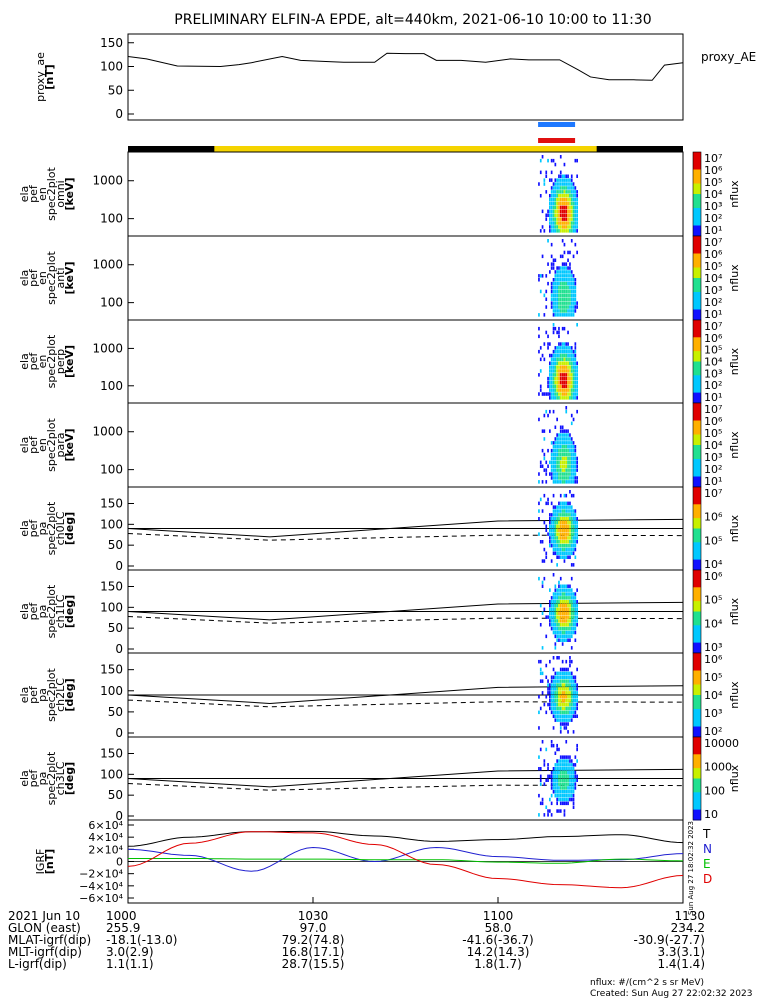 The height and width of the screenshot is (1004, 775). What do you see at coordinates (42, 445) in the screenshot?
I see `panel-ylabel-line: en` at bounding box center [42, 445].